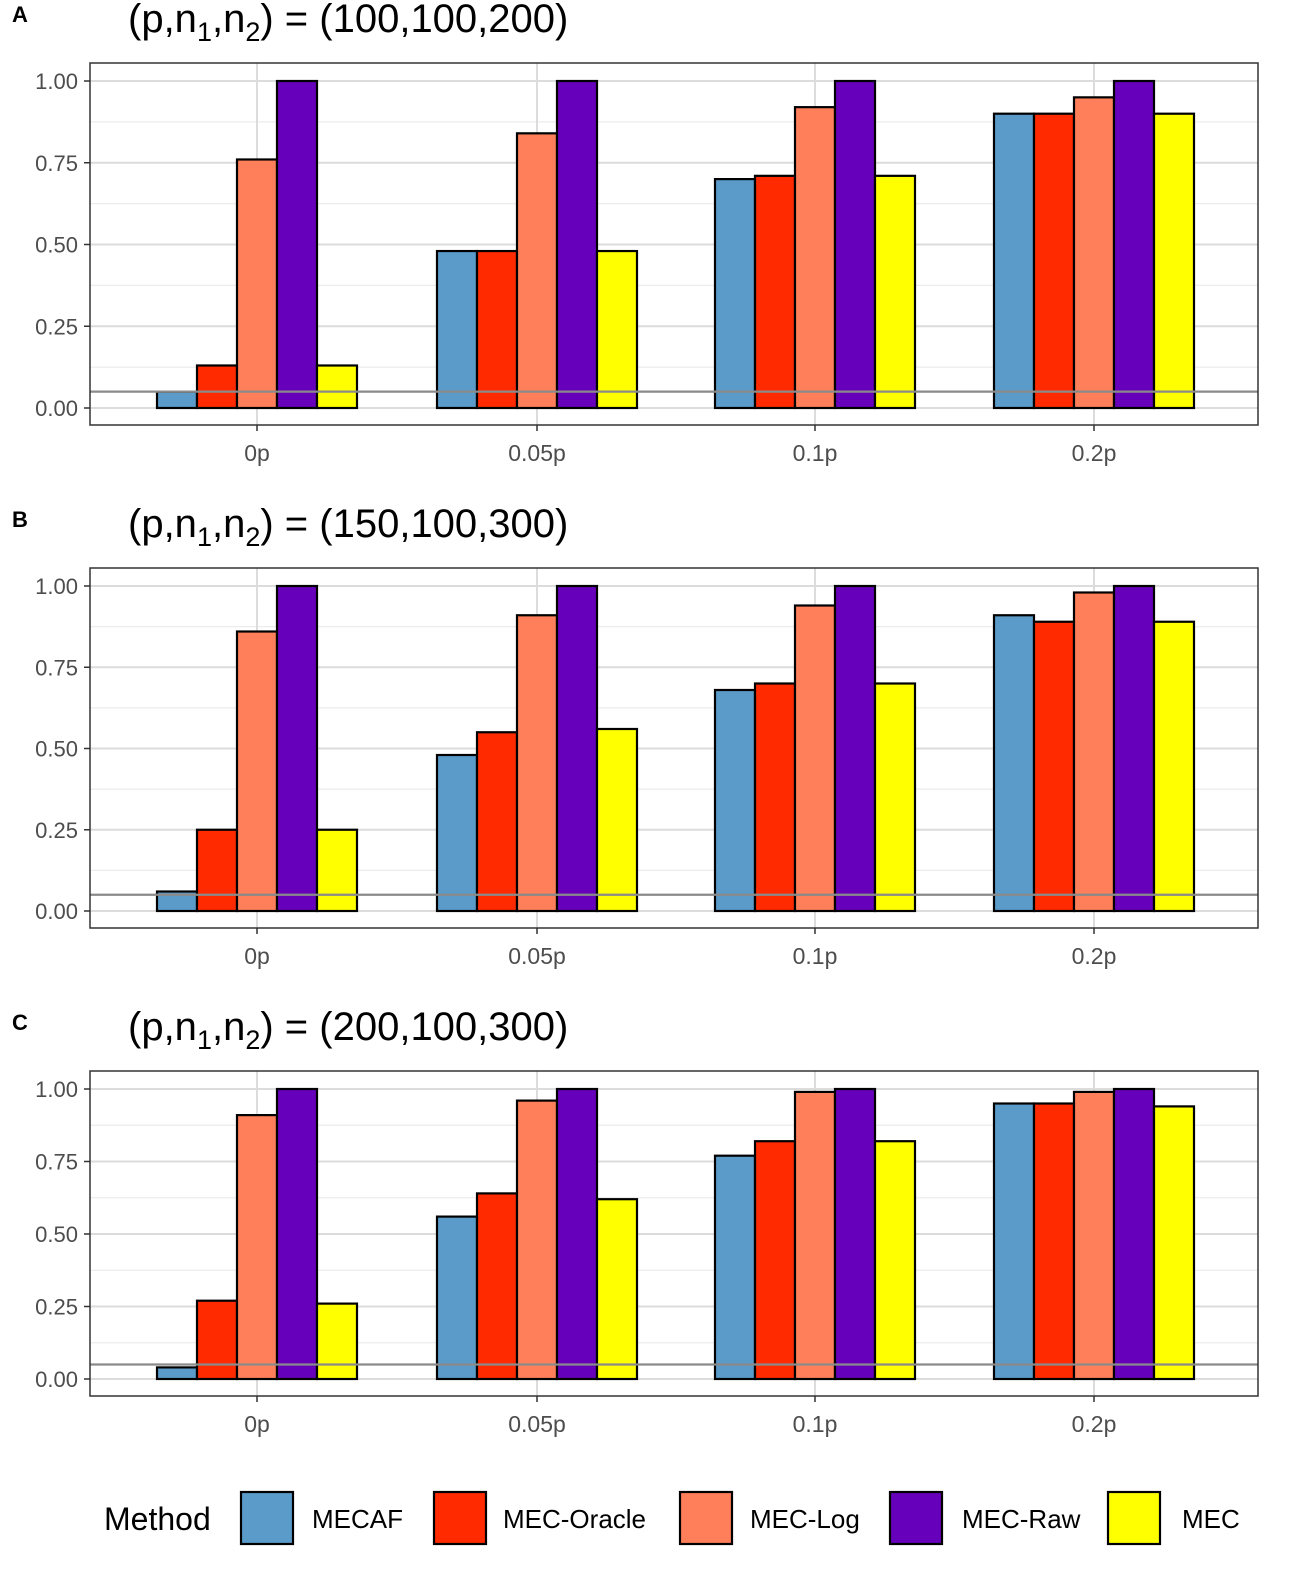 This screenshot has width=1299, height=1594. Describe the element at coordinates (20, 14) in the screenshot. I see `panel-letter: A` at that location.